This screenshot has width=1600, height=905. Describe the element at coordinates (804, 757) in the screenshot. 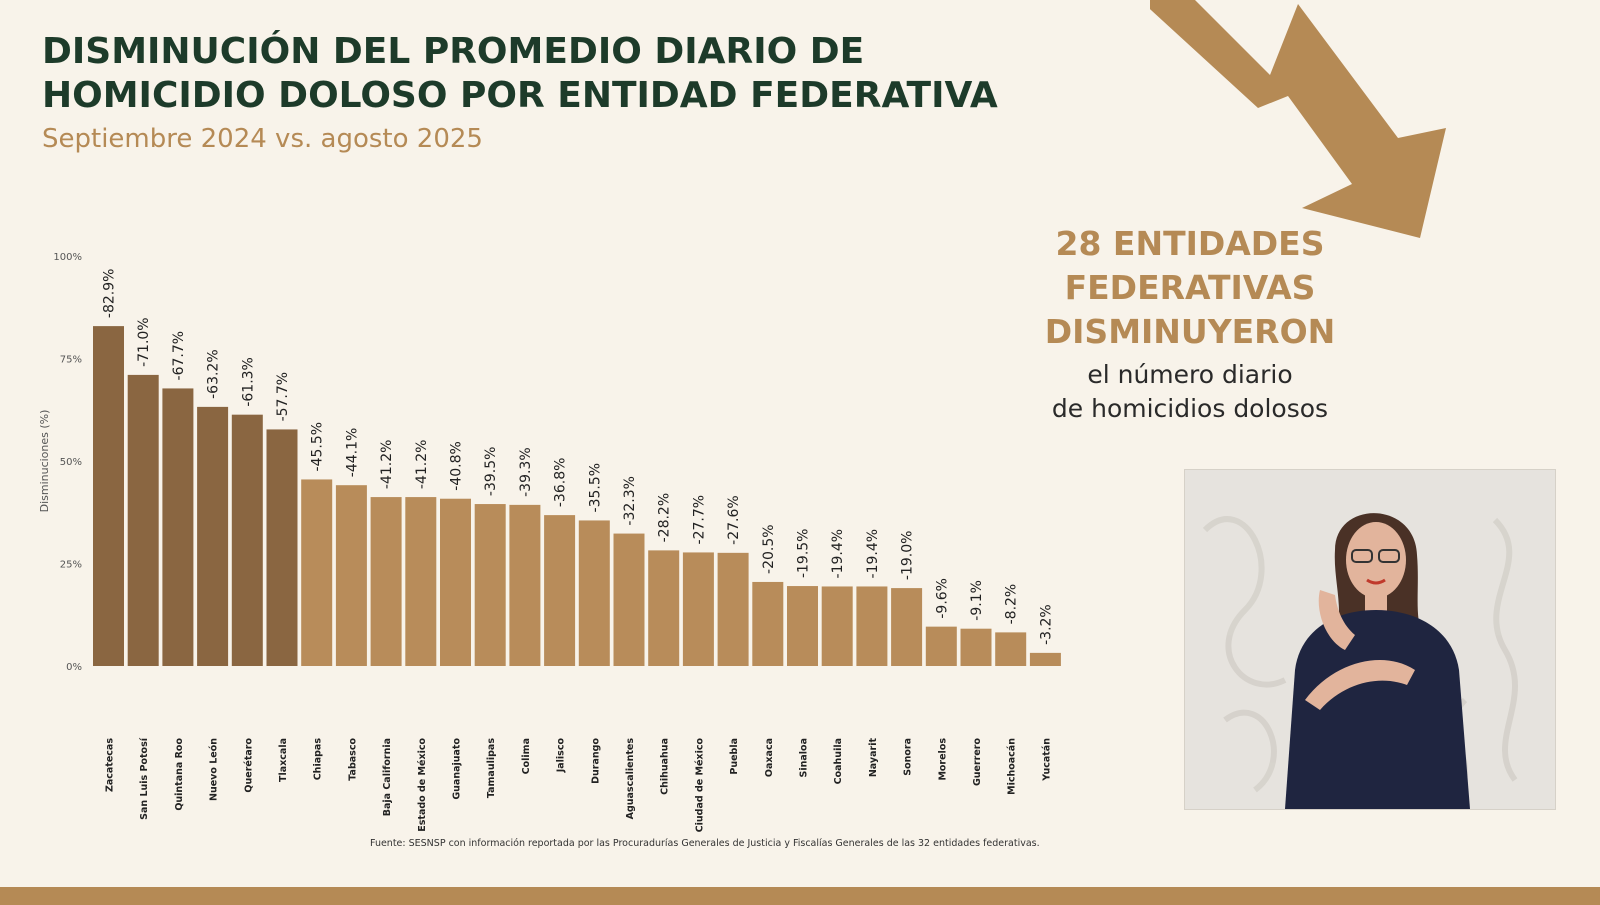

I see `x-tick-label: Sinaloa` at that location.